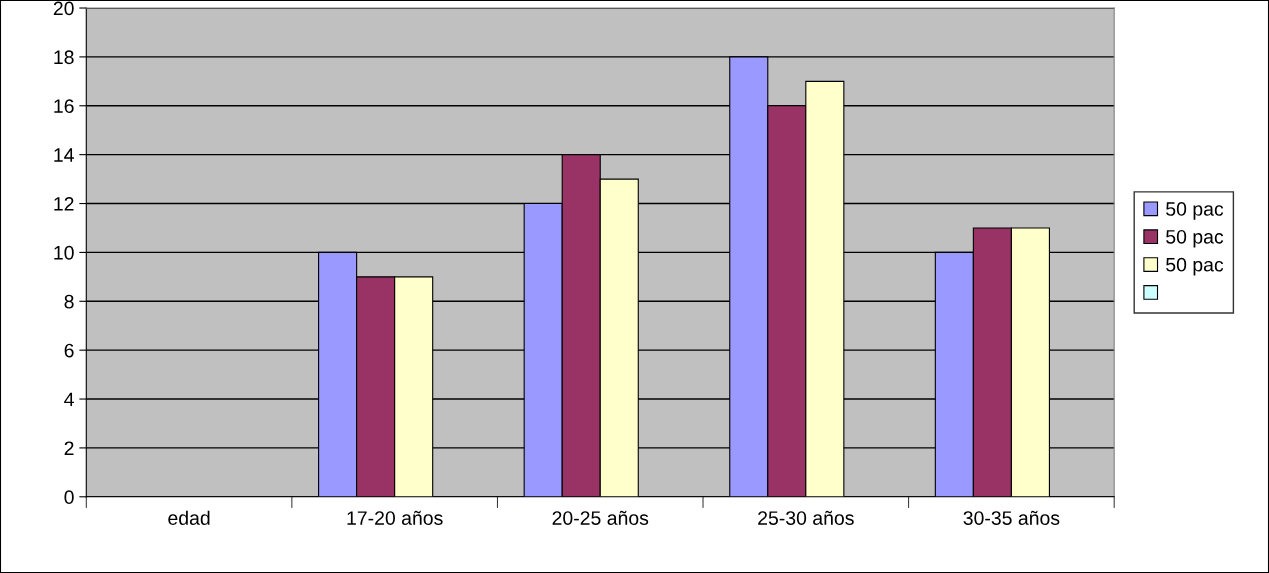 This screenshot has width=1269, height=573. Describe the element at coordinates (69, 448) in the screenshot. I see `y-tick-label: 2` at that location.